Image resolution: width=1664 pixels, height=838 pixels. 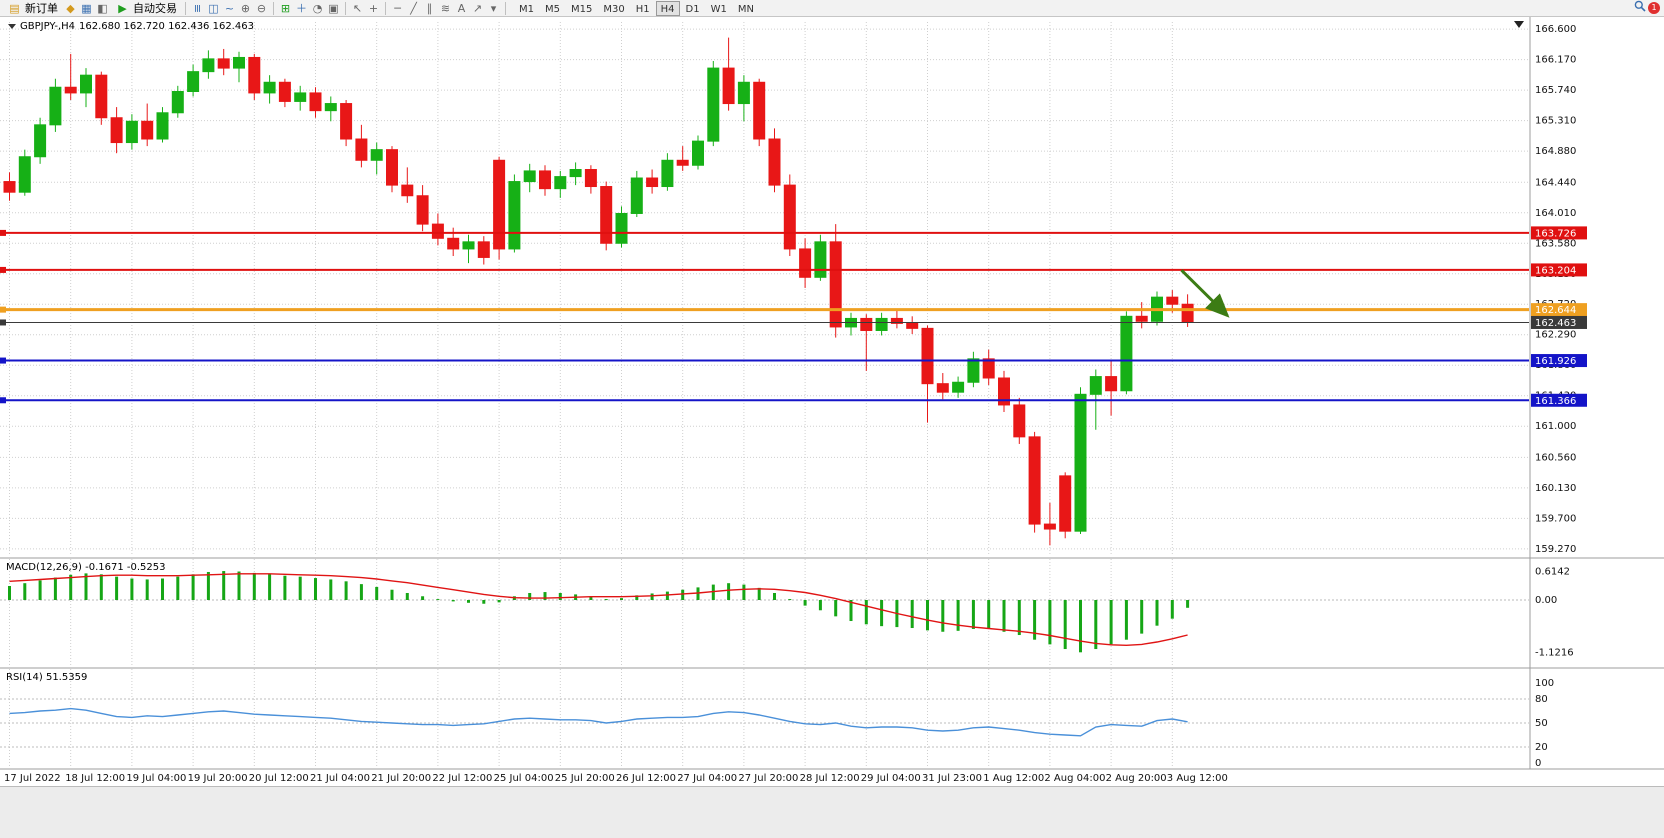 I want to click on current-price-line-price-tag-text: 162.463, so click(x=1555, y=323).